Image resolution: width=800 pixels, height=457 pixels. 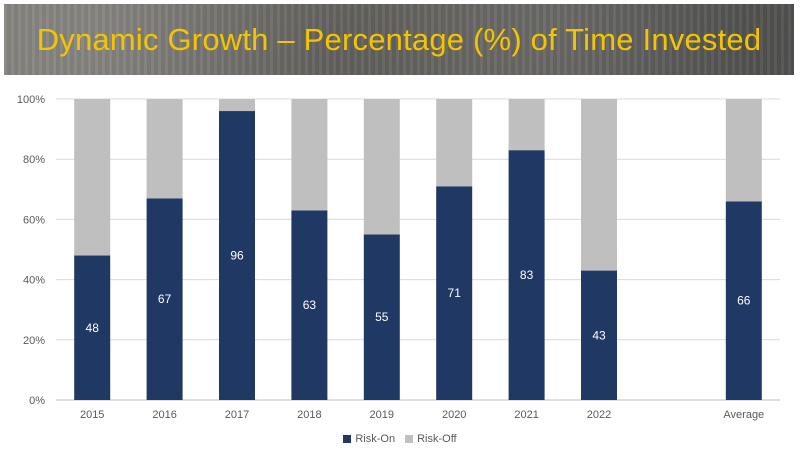 I want to click on y-tick-label: 40%, so click(x=34, y=281).